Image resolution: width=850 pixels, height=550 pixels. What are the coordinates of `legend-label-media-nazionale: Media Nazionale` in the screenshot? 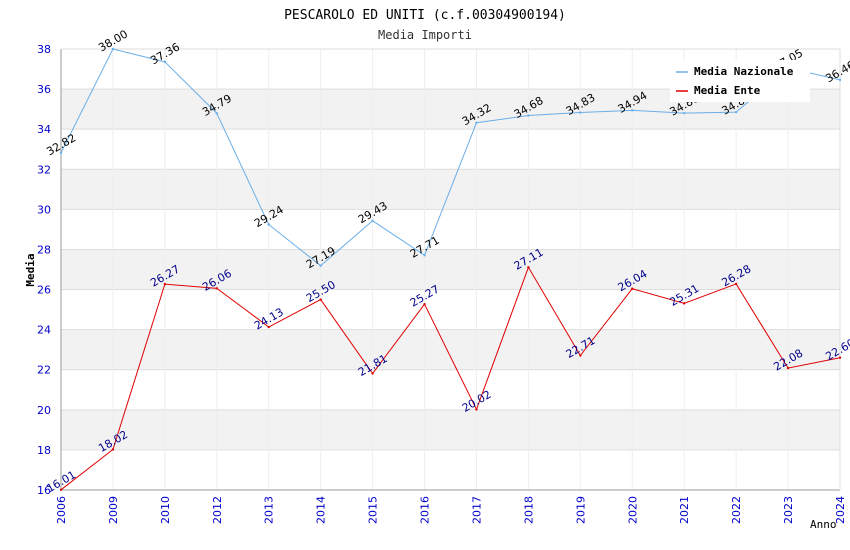 It's located at (744, 71).